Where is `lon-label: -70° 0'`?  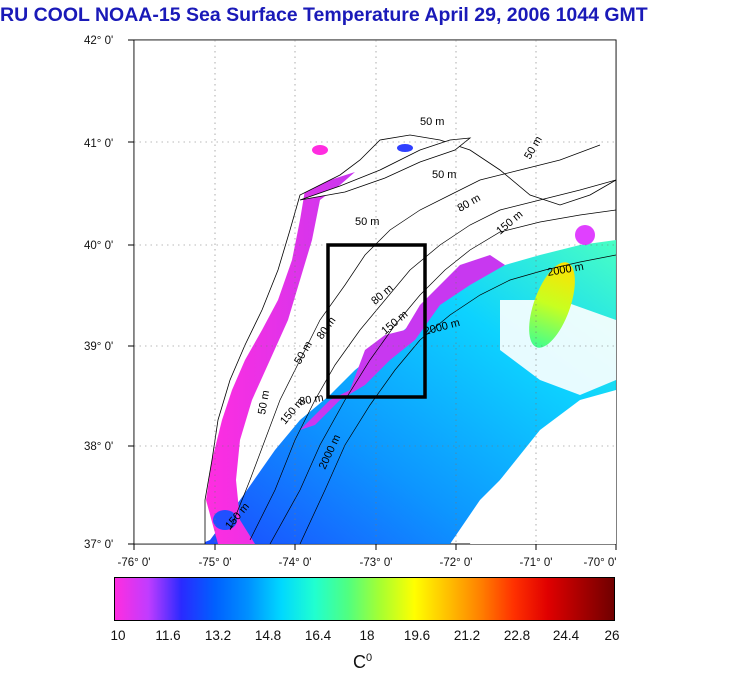
lon-label: -70° 0' is located at coordinates (599, 563).